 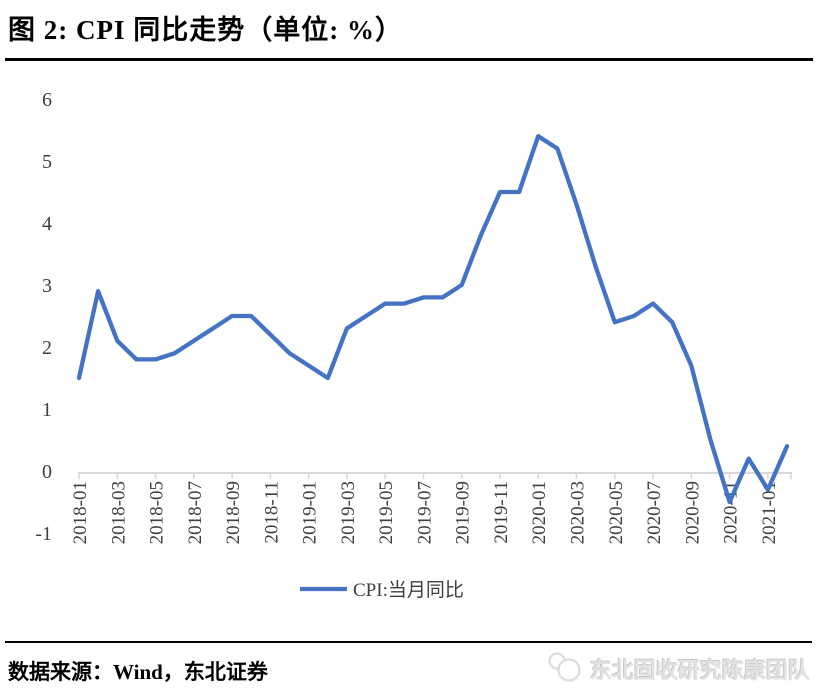 What do you see at coordinates (654, 512) in the screenshot?
I see `x-axis-label: 2020-07` at bounding box center [654, 512].